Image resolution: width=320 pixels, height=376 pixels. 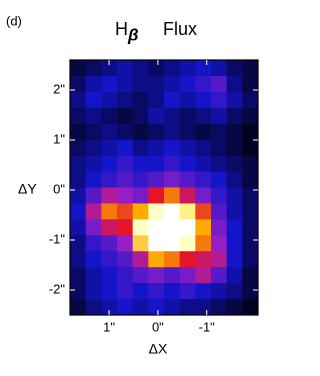 I want to click on x-tick-label: 0", so click(x=158, y=326).